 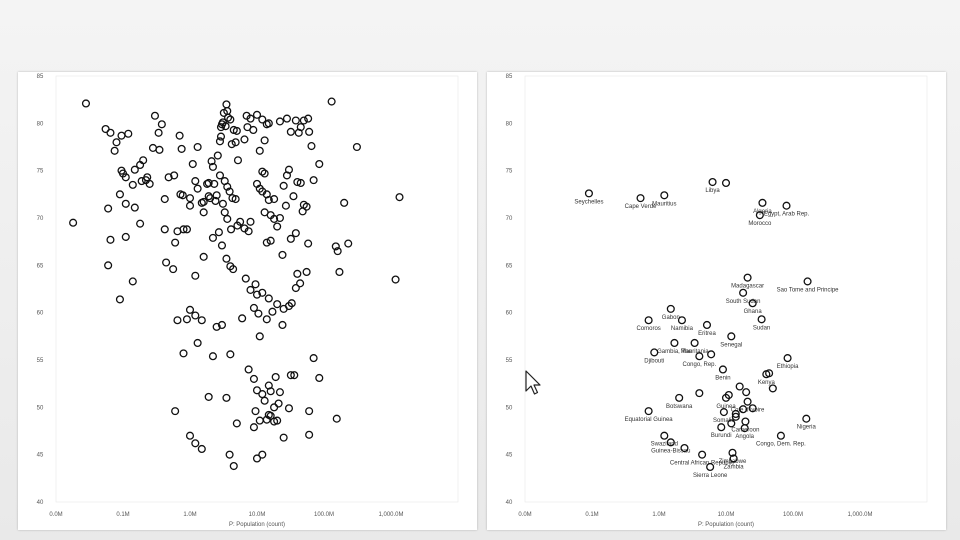 What do you see at coordinates (670, 451) in the screenshot?
I see `point-label: Guinea-Bissau` at bounding box center [670, 451].